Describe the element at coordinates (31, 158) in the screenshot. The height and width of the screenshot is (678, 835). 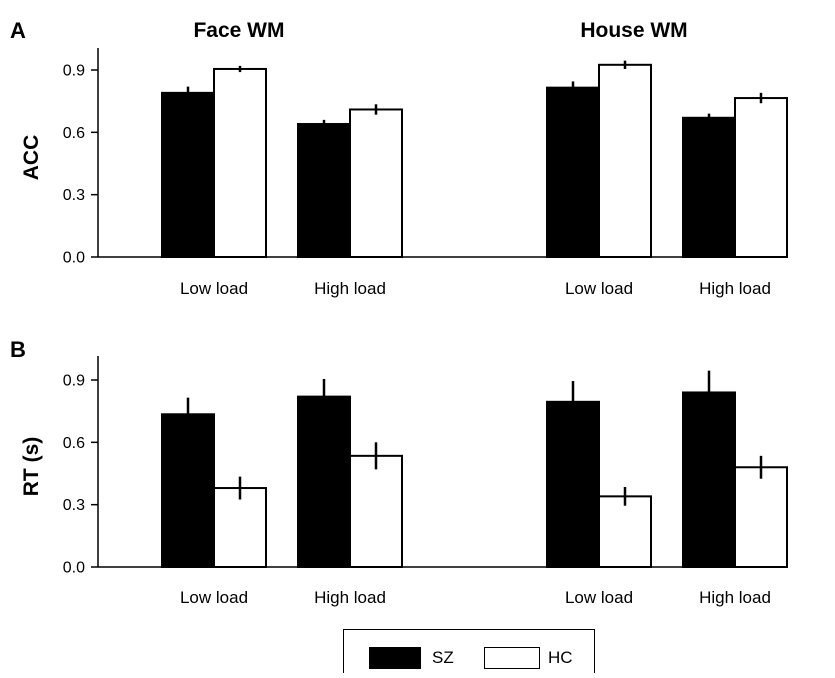
I see `y-axis-label: ACC` at that location.